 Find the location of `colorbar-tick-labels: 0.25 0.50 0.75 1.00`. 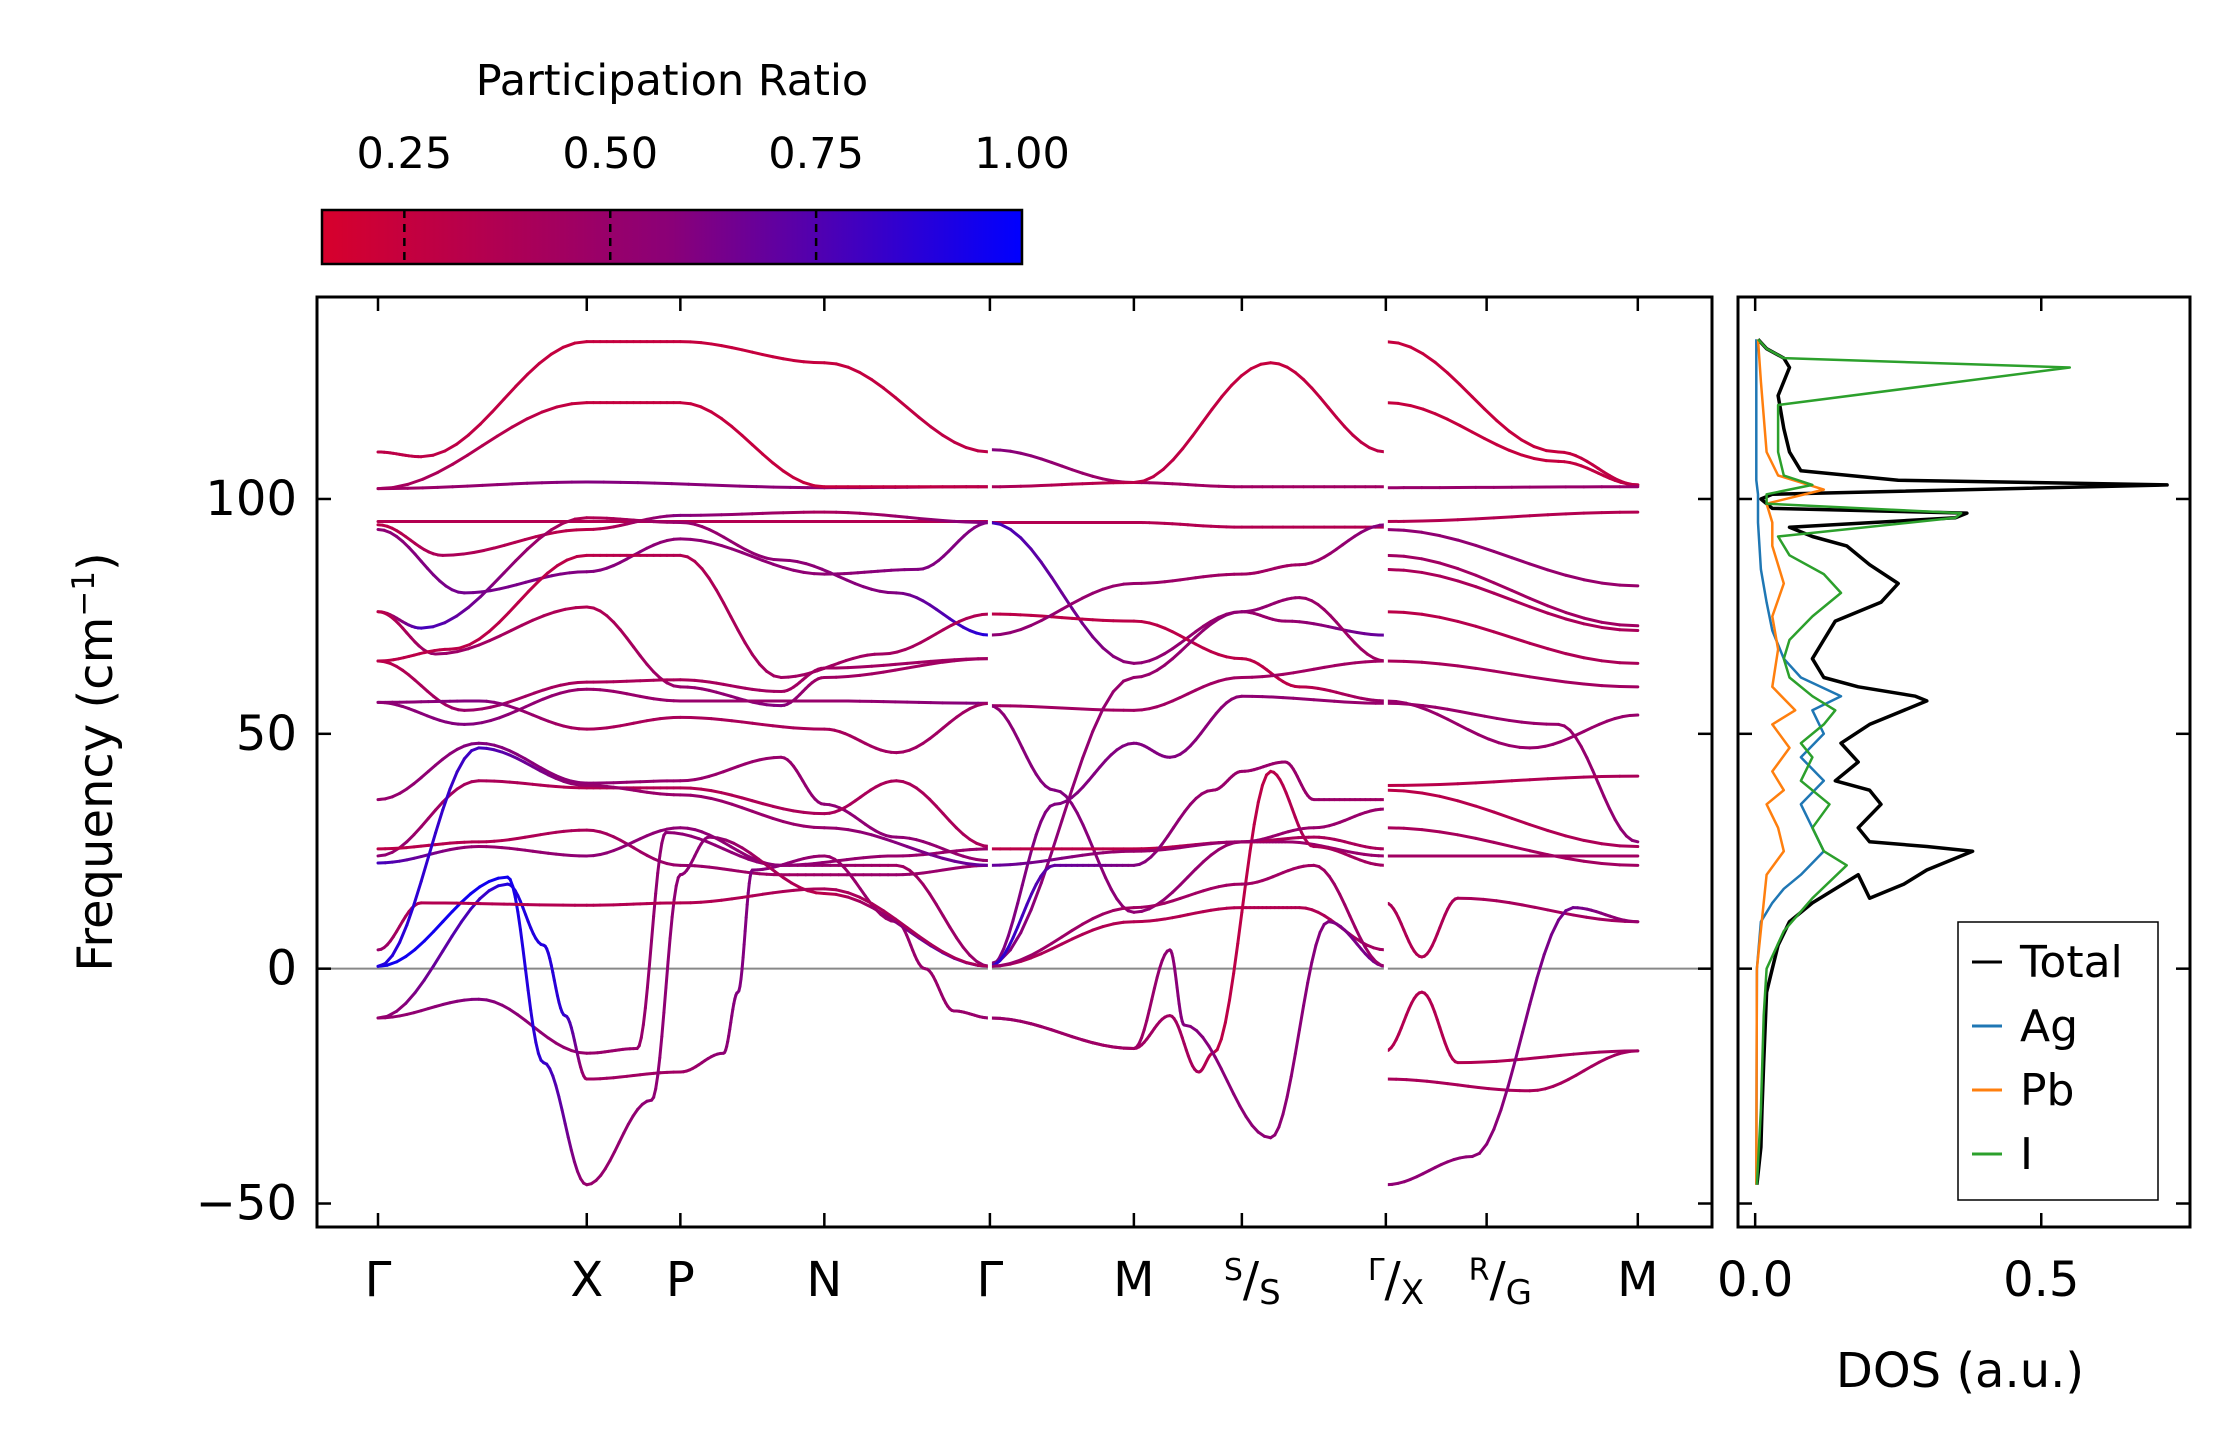

colorbar-tick-labels: 0.25 0.50 0.75 1.00 is located at coordinates (712, 154).